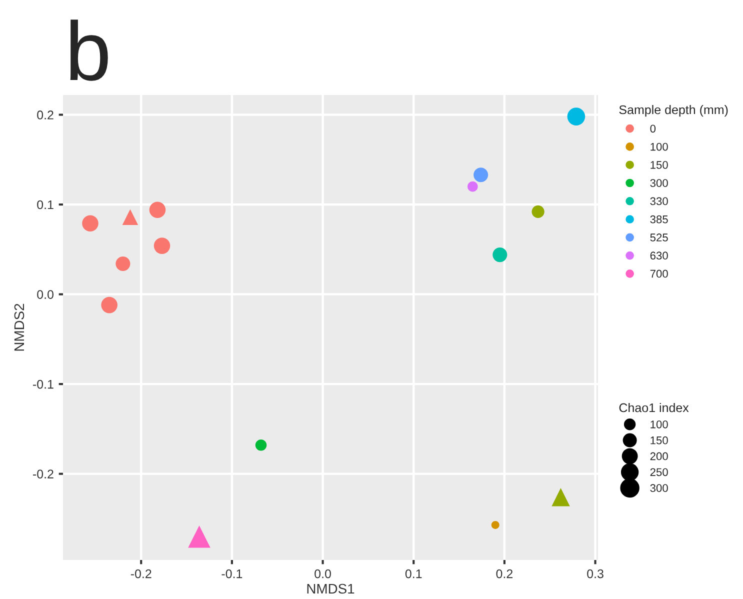 This screenshot has height=599, width=743. Describe the element at coordinates (673, 111) in the screenshot. I see `legend-title: Sample depth (mm)` at that location.